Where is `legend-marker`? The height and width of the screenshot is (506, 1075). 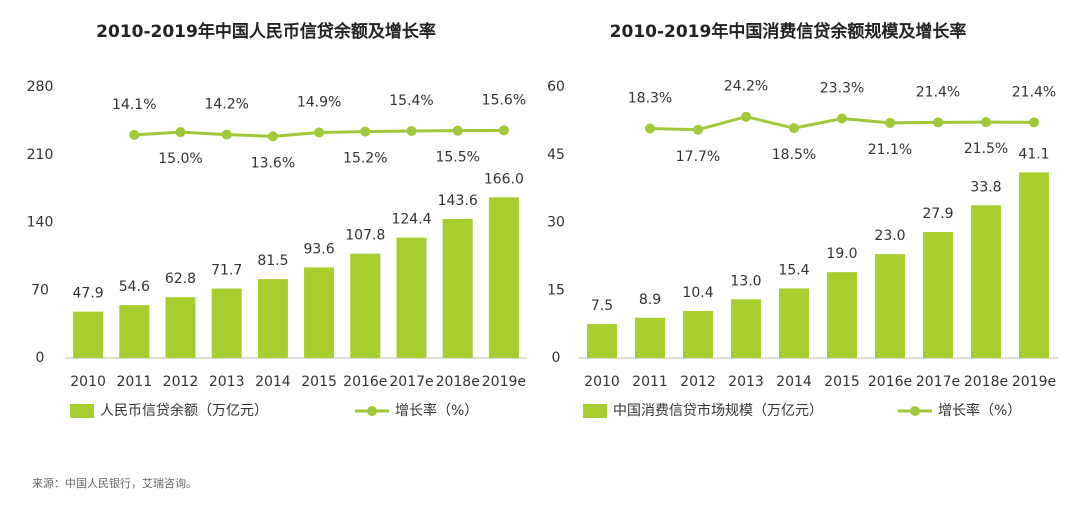
legend-marker is located at coordinates (915, 411).